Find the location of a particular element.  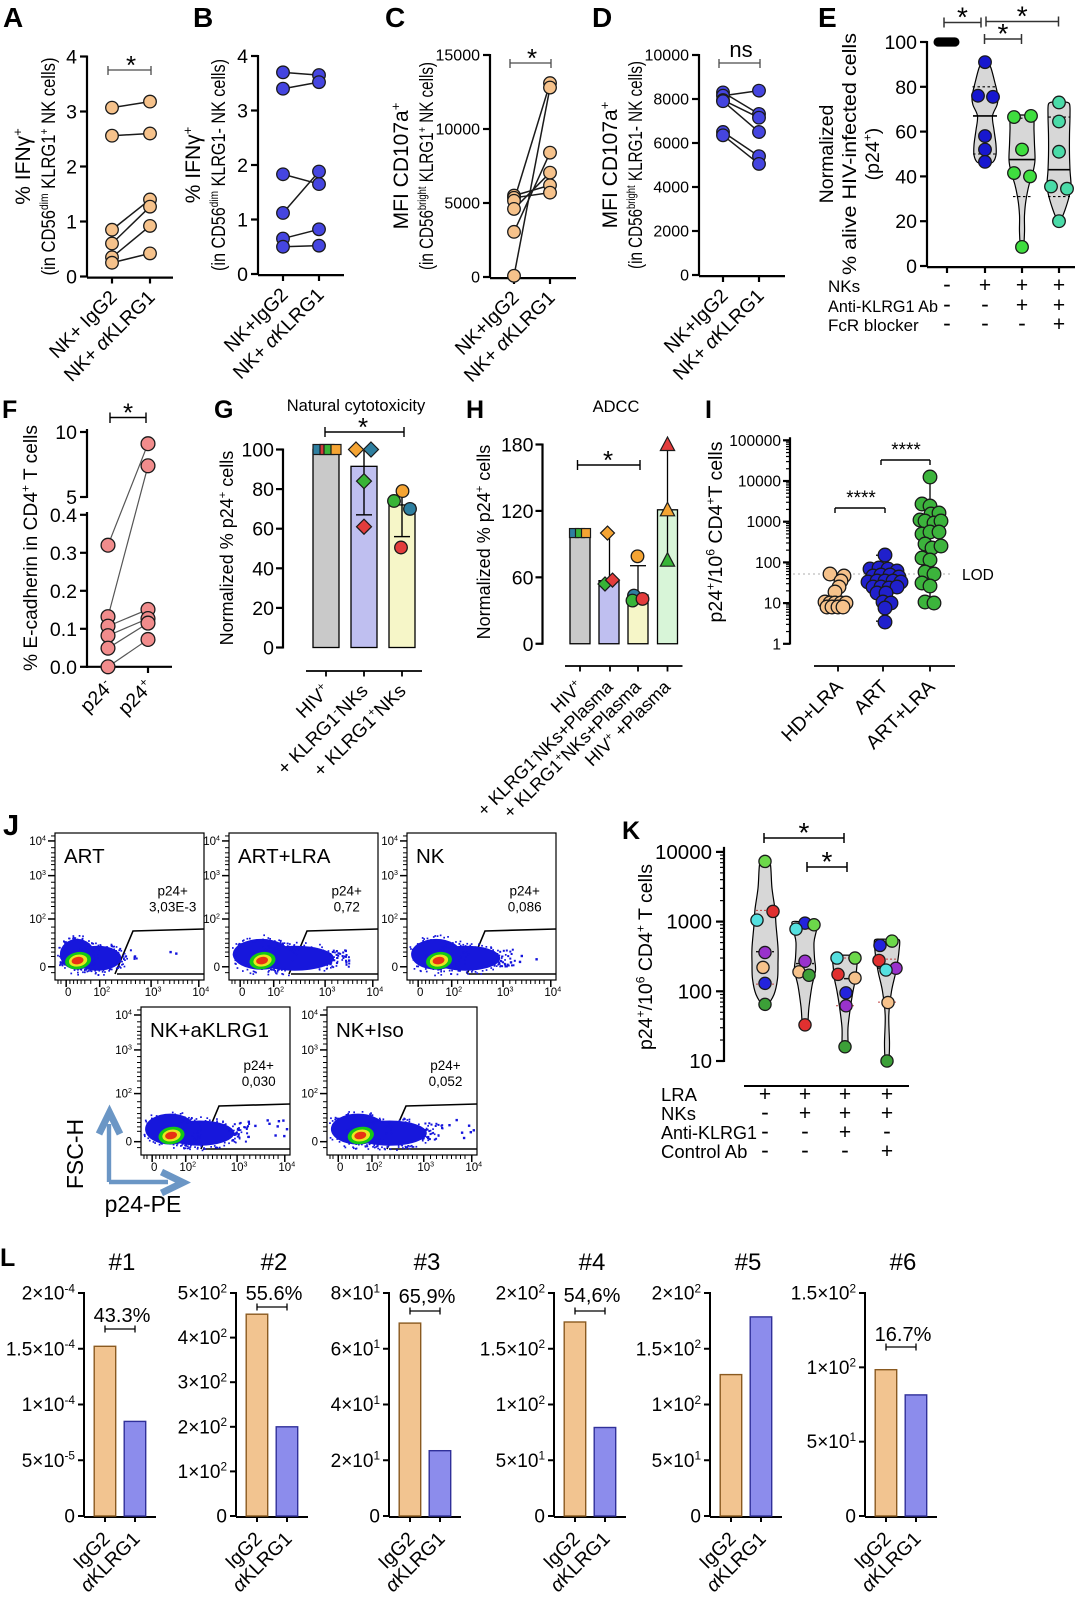

svg-text: 5 is located at coordinates (71, 498).